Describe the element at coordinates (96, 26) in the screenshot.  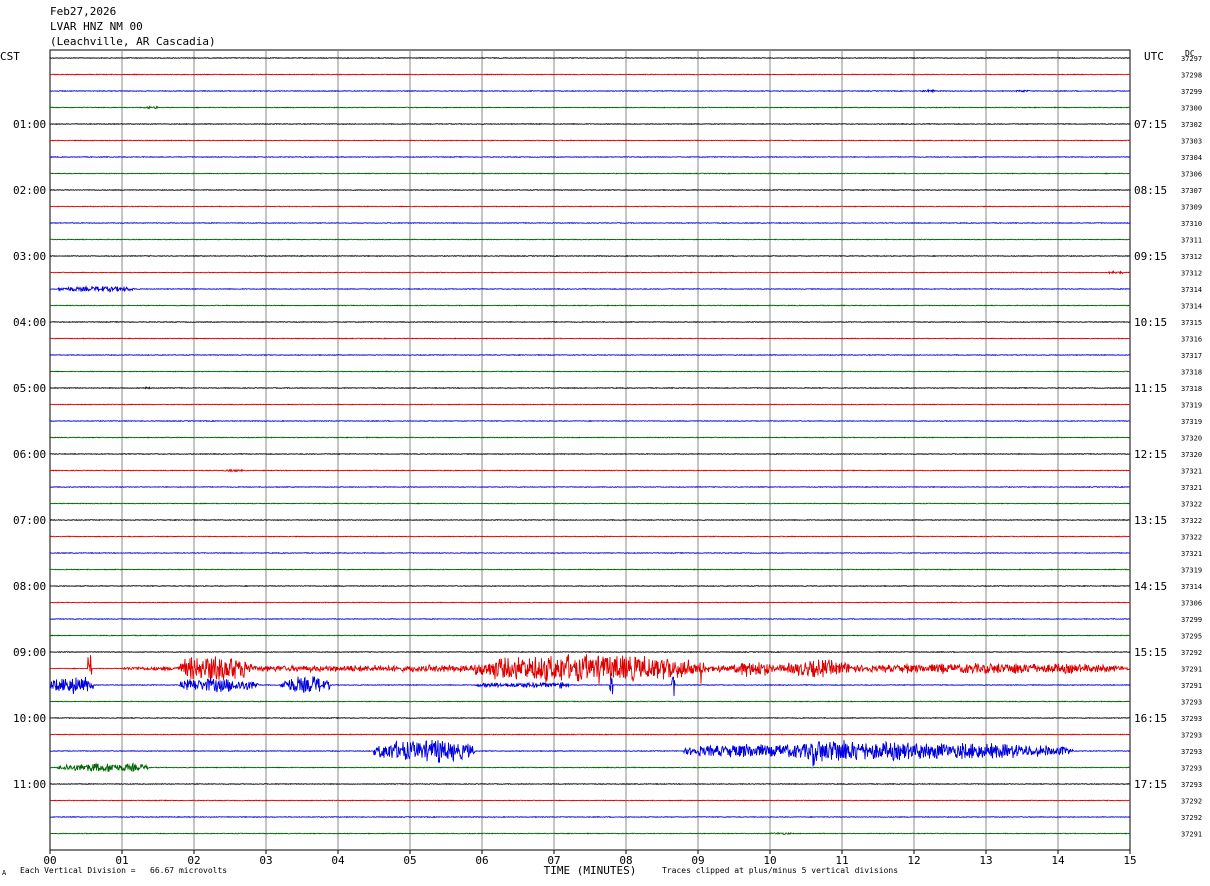
I see `header-station: LVAR HNZ NM 00` at that location.